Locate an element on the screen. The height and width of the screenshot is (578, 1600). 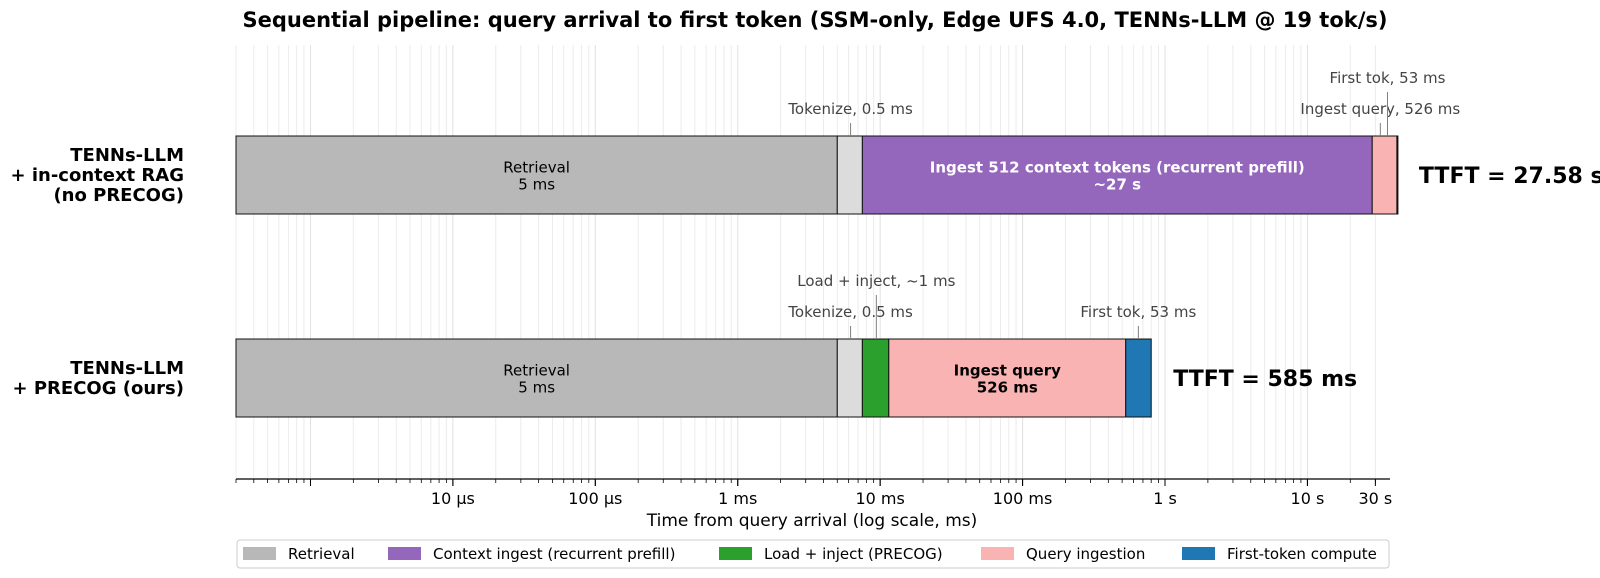
x-tick-label: 1 s is located at coordinates (1165, 498).